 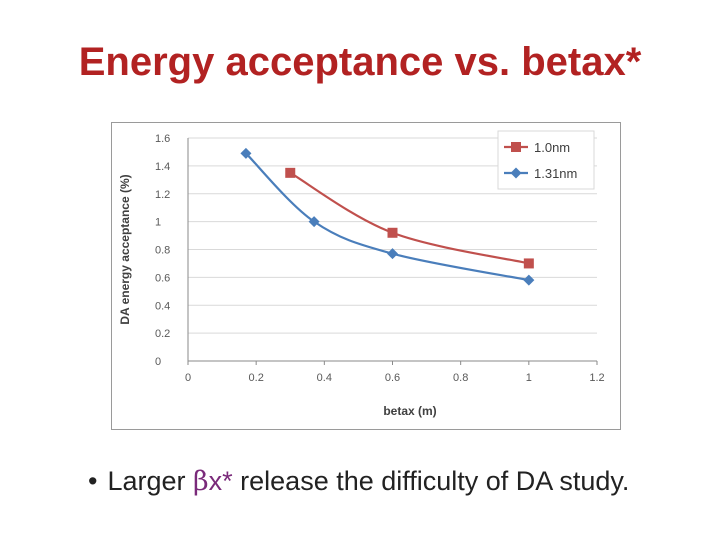 I want to click on y-tick-label: 1.4, so click(x=162, y=167).